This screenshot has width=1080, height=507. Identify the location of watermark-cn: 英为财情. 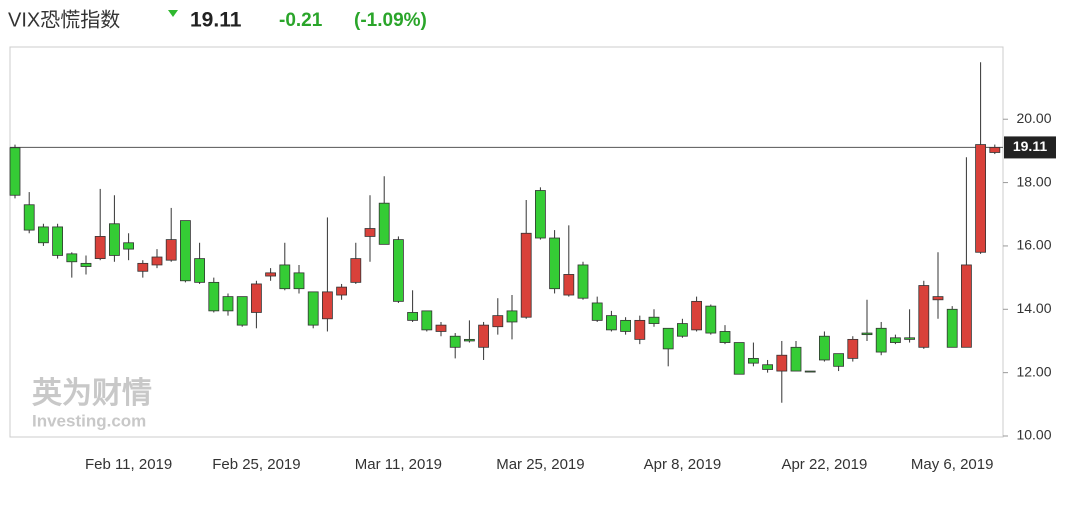
(92, 393).